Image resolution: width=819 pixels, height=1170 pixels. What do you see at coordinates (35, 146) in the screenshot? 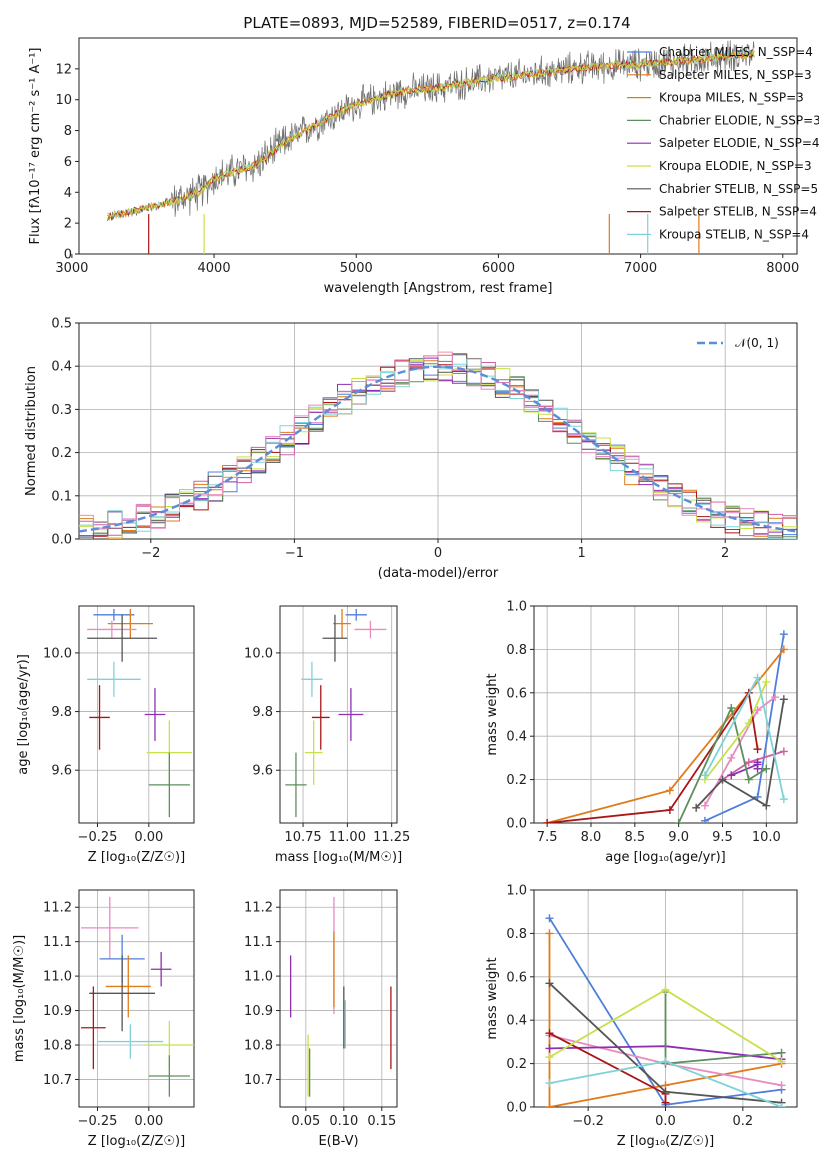
I see `y-axis-label: Flux [fλ10⁻¹⁷ erg cm⁻² s⁻¹ A⁻¹]` at bounding box center [35, 146].